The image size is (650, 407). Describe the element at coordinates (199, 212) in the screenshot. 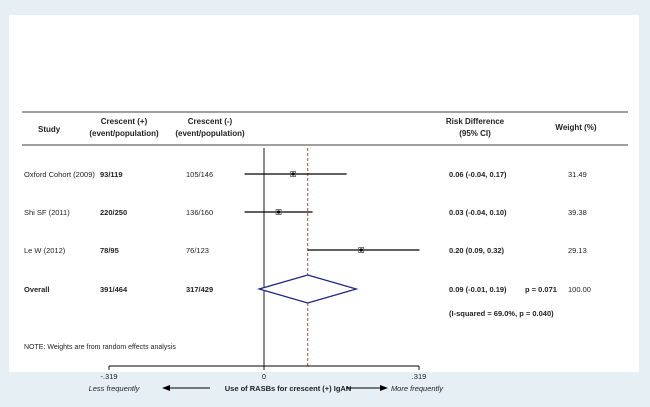

I see `crescent-neg-value: 136/160` at that location.